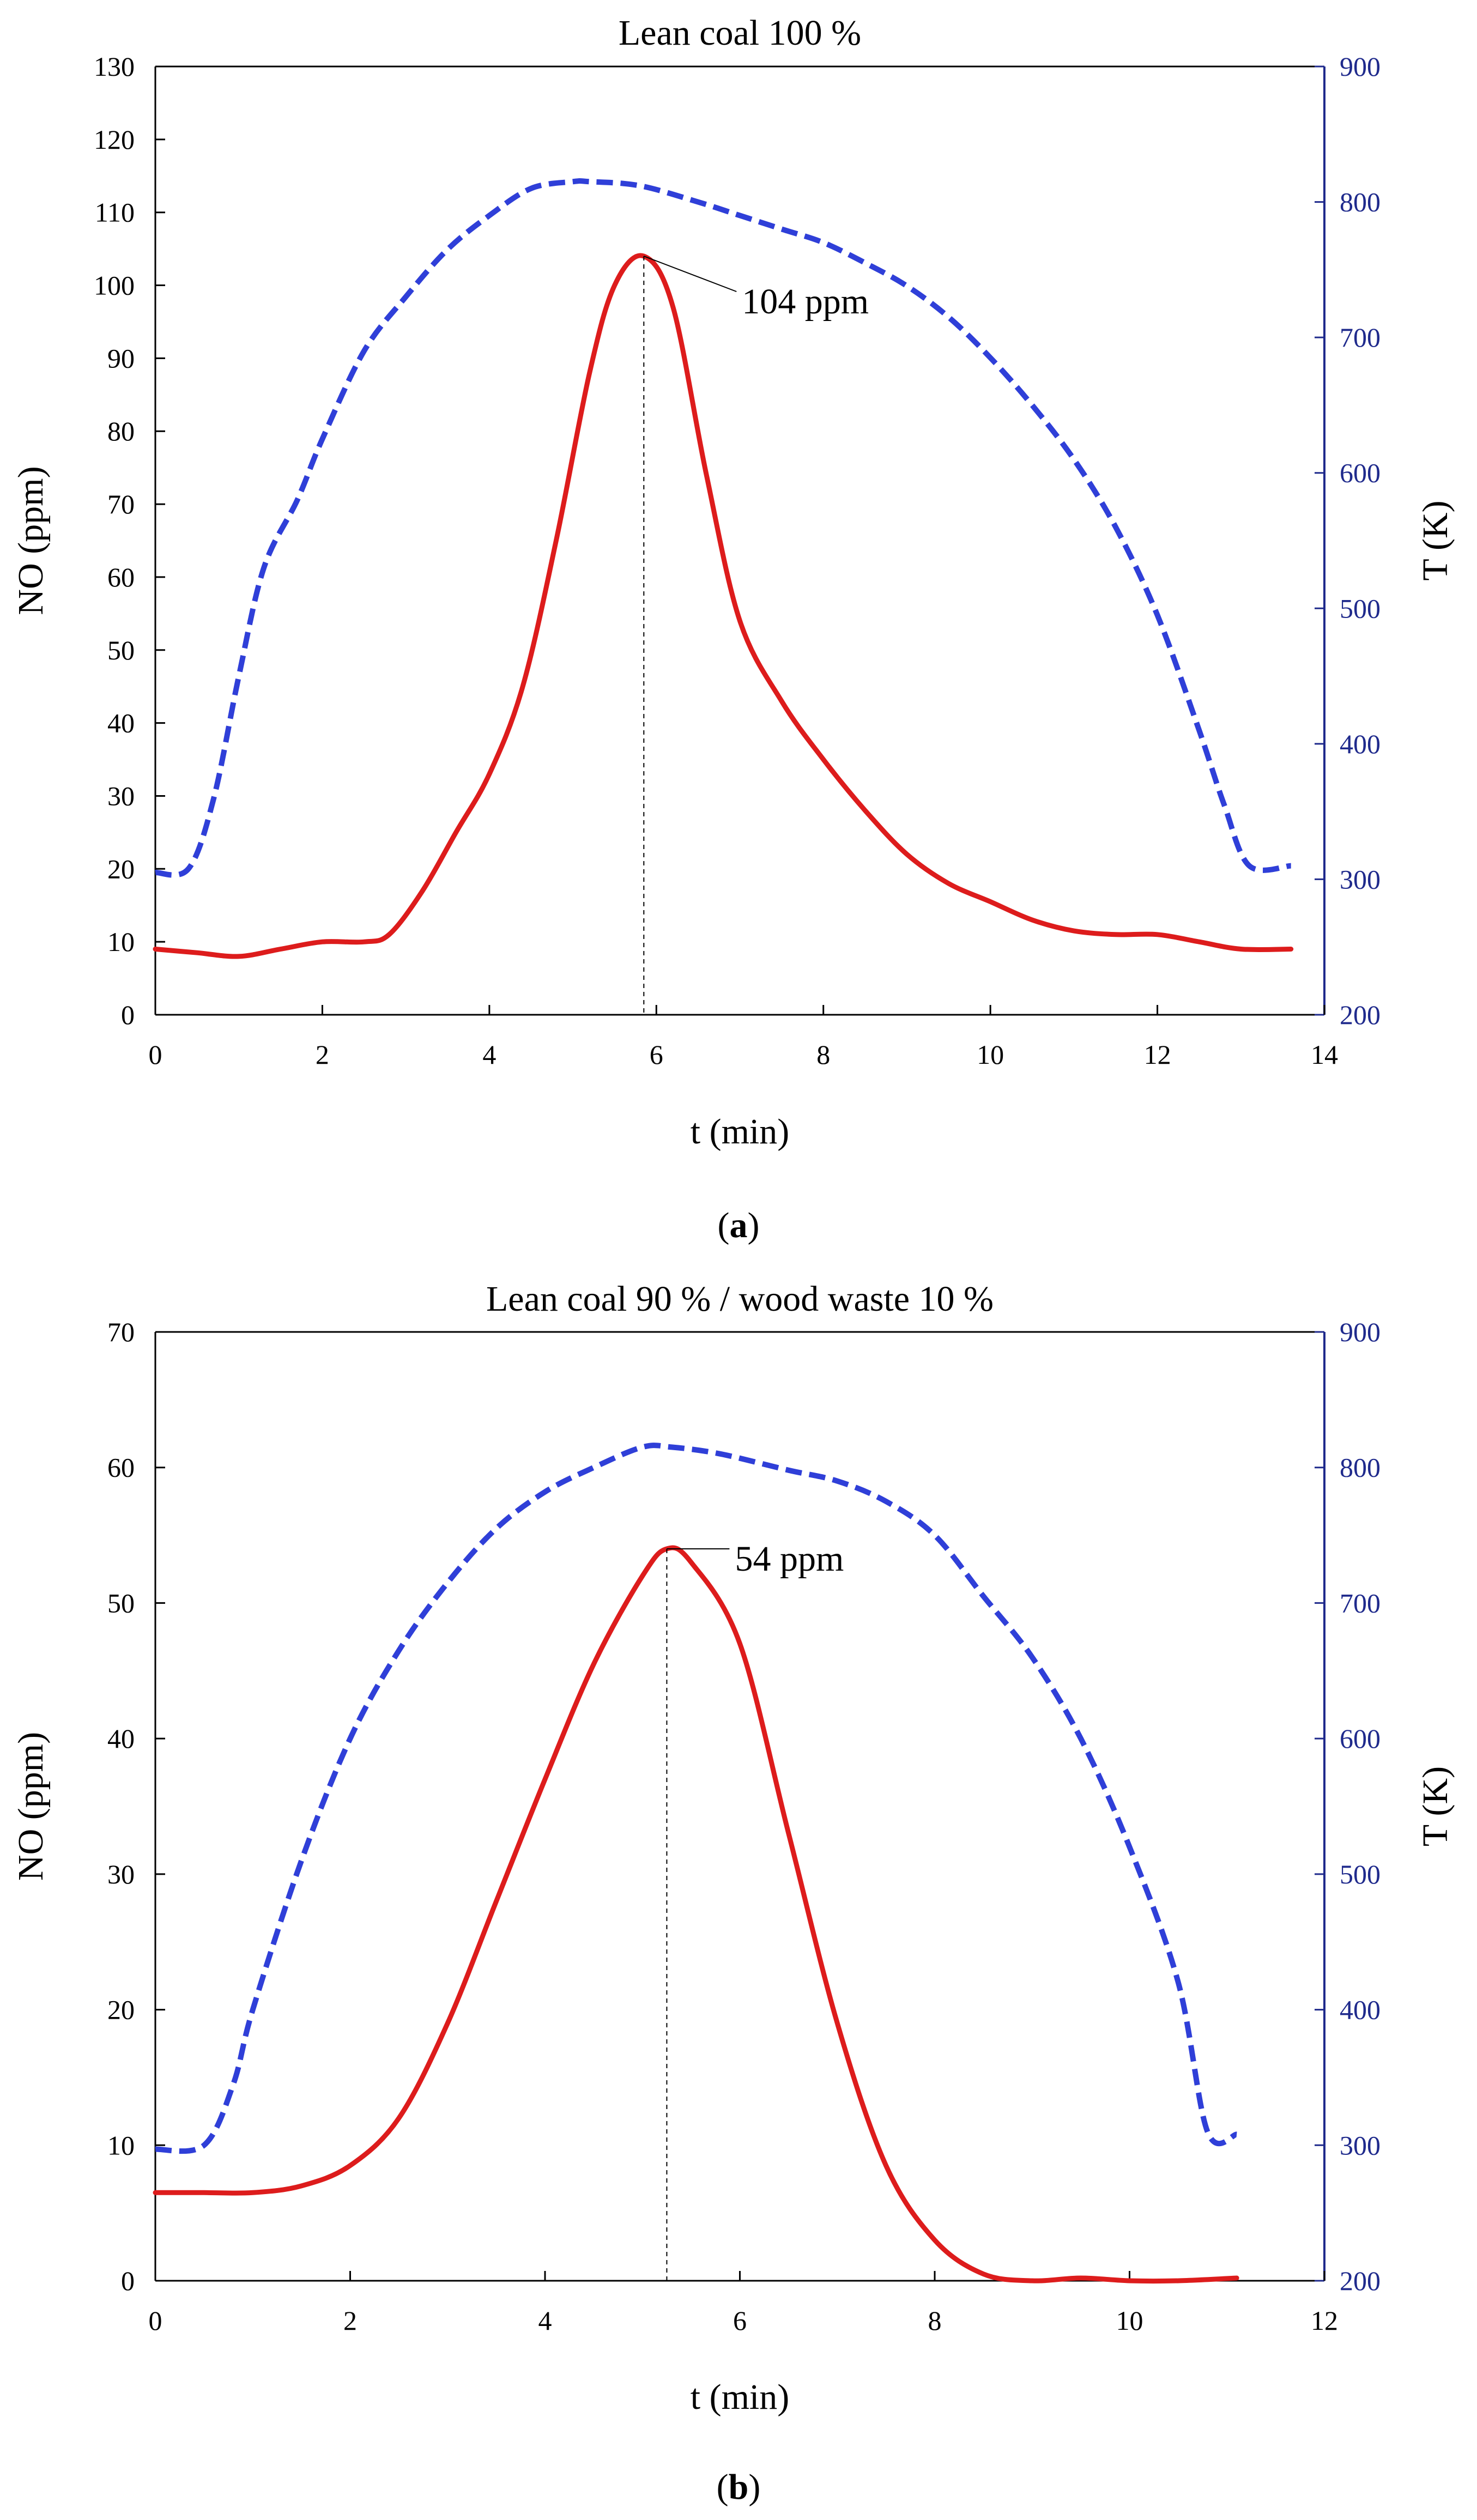 The height and width of the screenshot is (2520, 1477). What do you see at coordinates (115, 212) in the screenshot?
I see `y-tick-label: 110` at bounding box center [115, 212].